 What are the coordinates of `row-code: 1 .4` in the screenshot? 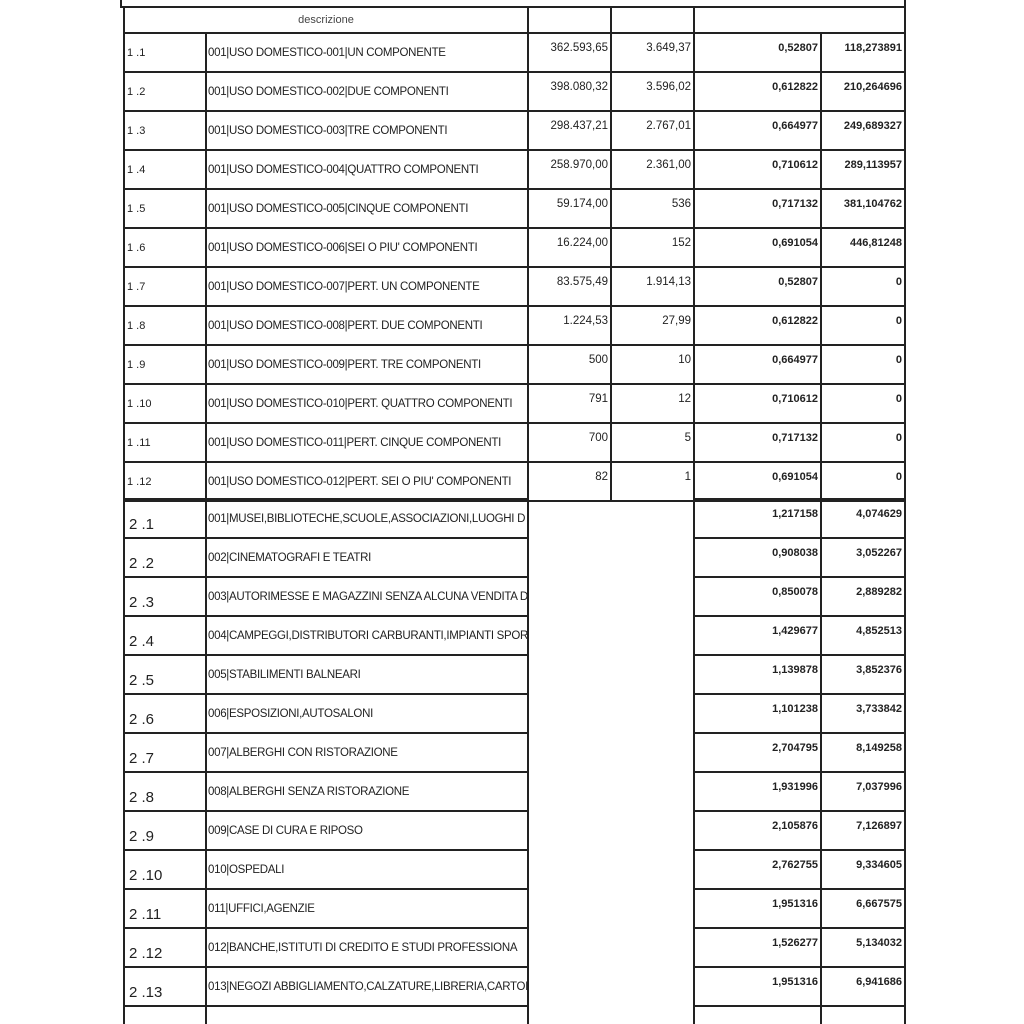 It's located at (165, 169).